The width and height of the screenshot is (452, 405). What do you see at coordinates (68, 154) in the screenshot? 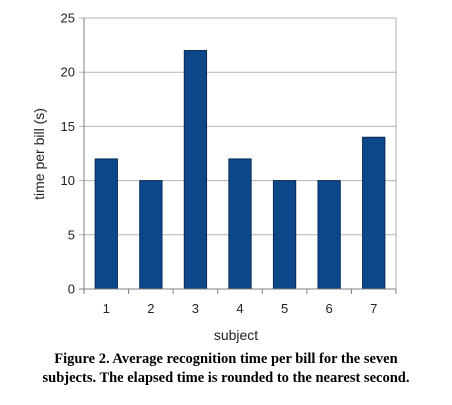
I see `y-axis-ticks: 0 5 10 15 20 25` at bounding box center [68, 154].